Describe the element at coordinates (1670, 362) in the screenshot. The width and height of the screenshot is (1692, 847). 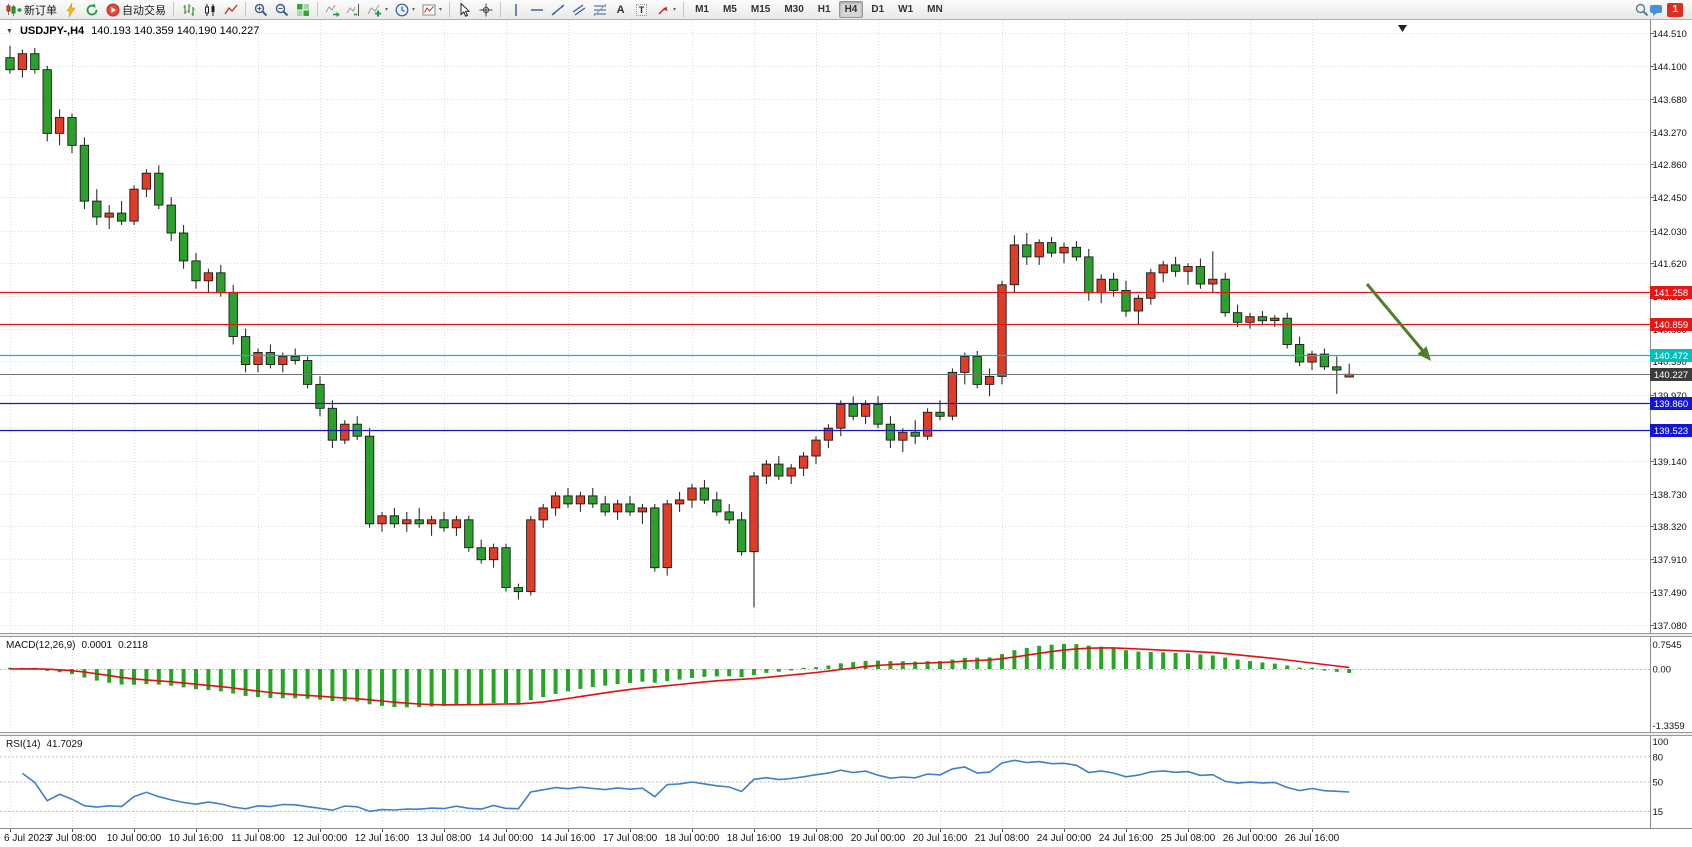
I see `svg-text: 140.390` at that location.